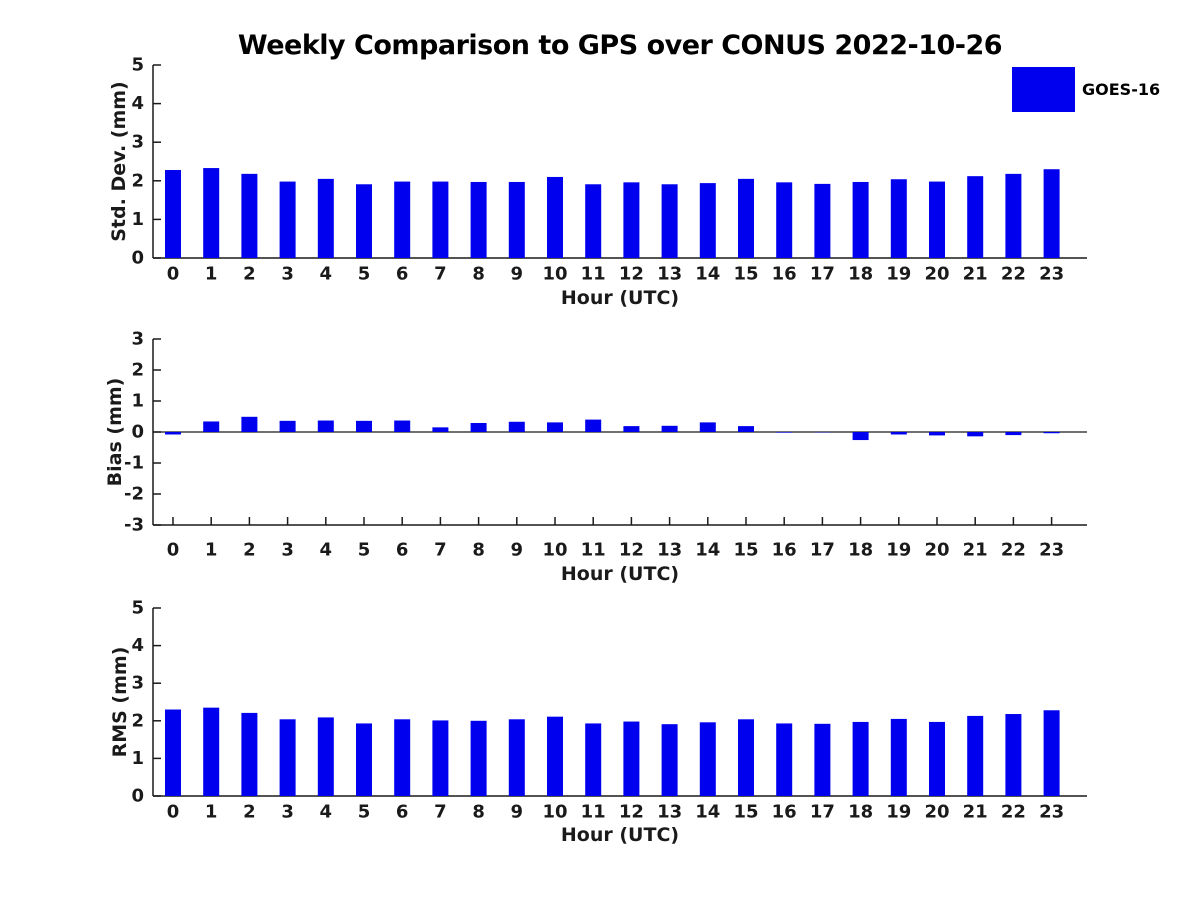 The image size is (1200, 900). Describe the element at coordinates (173, 274) in the screenshot. I see `x-tick-label: 0` at that location.